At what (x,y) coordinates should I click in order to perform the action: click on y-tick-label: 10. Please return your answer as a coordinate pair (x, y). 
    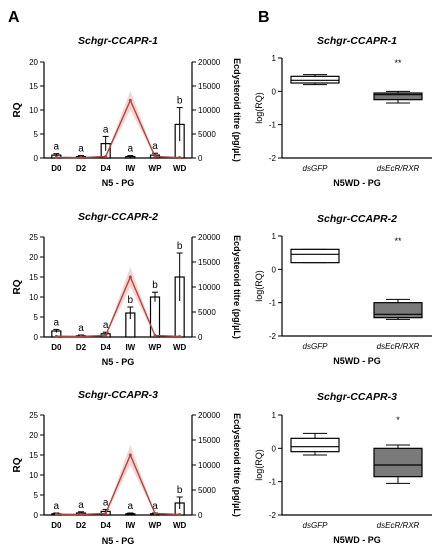
    Looking at the image, I should click on (33, 475).